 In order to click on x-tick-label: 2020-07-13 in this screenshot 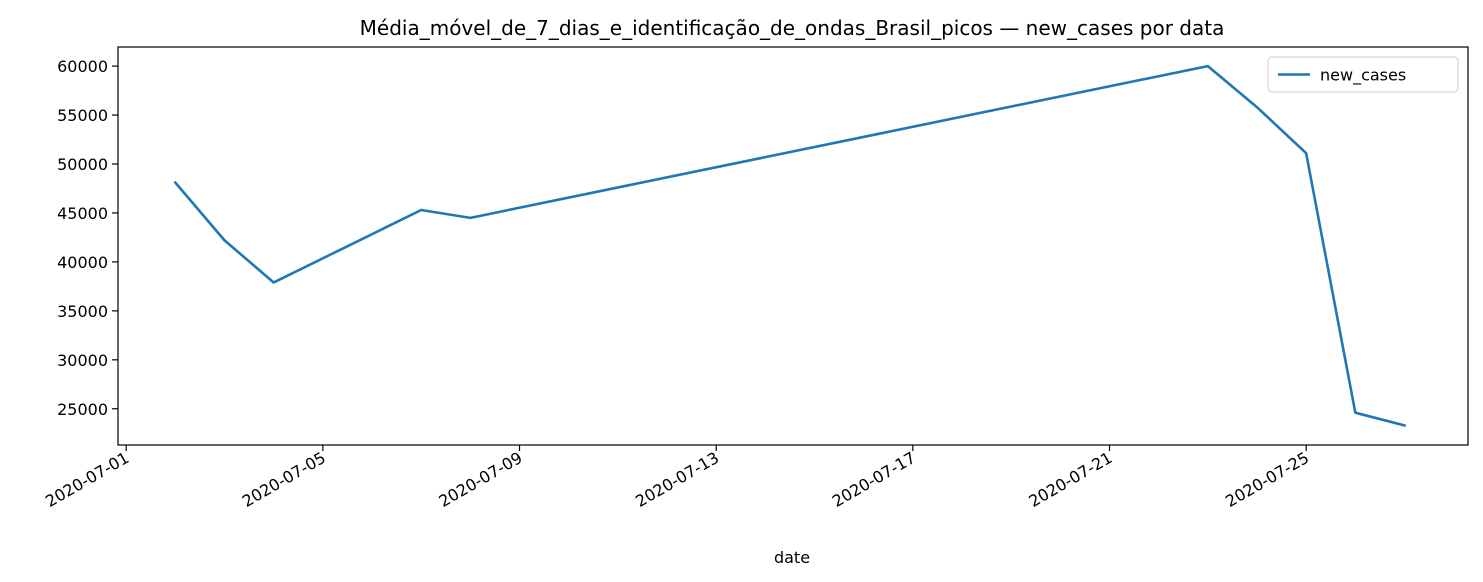, I will do `click(677, 479)`.